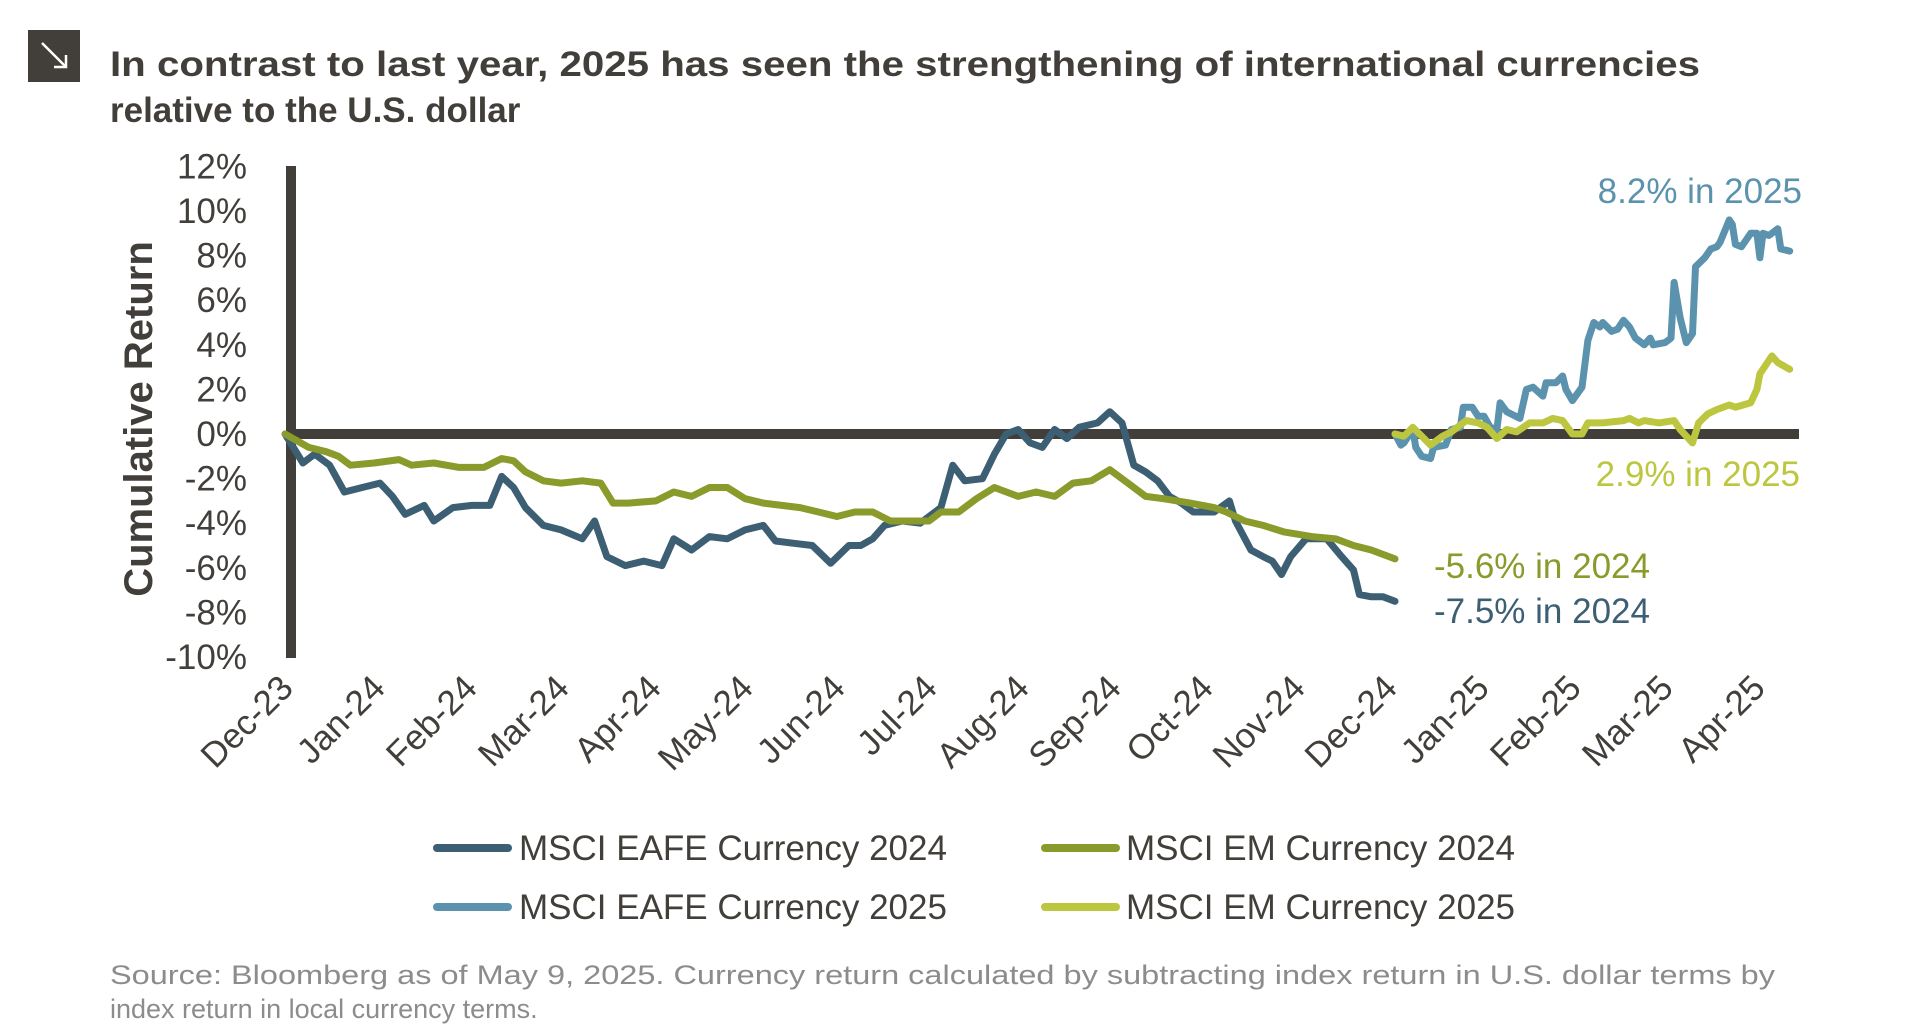 The height and width of the screenshot is (1033, 1911). What do you see at coordinates (1592, 339) in the screenshot?
I see `series-line-msci-eafe-currency-2025` at bounding box center [1592, 339].